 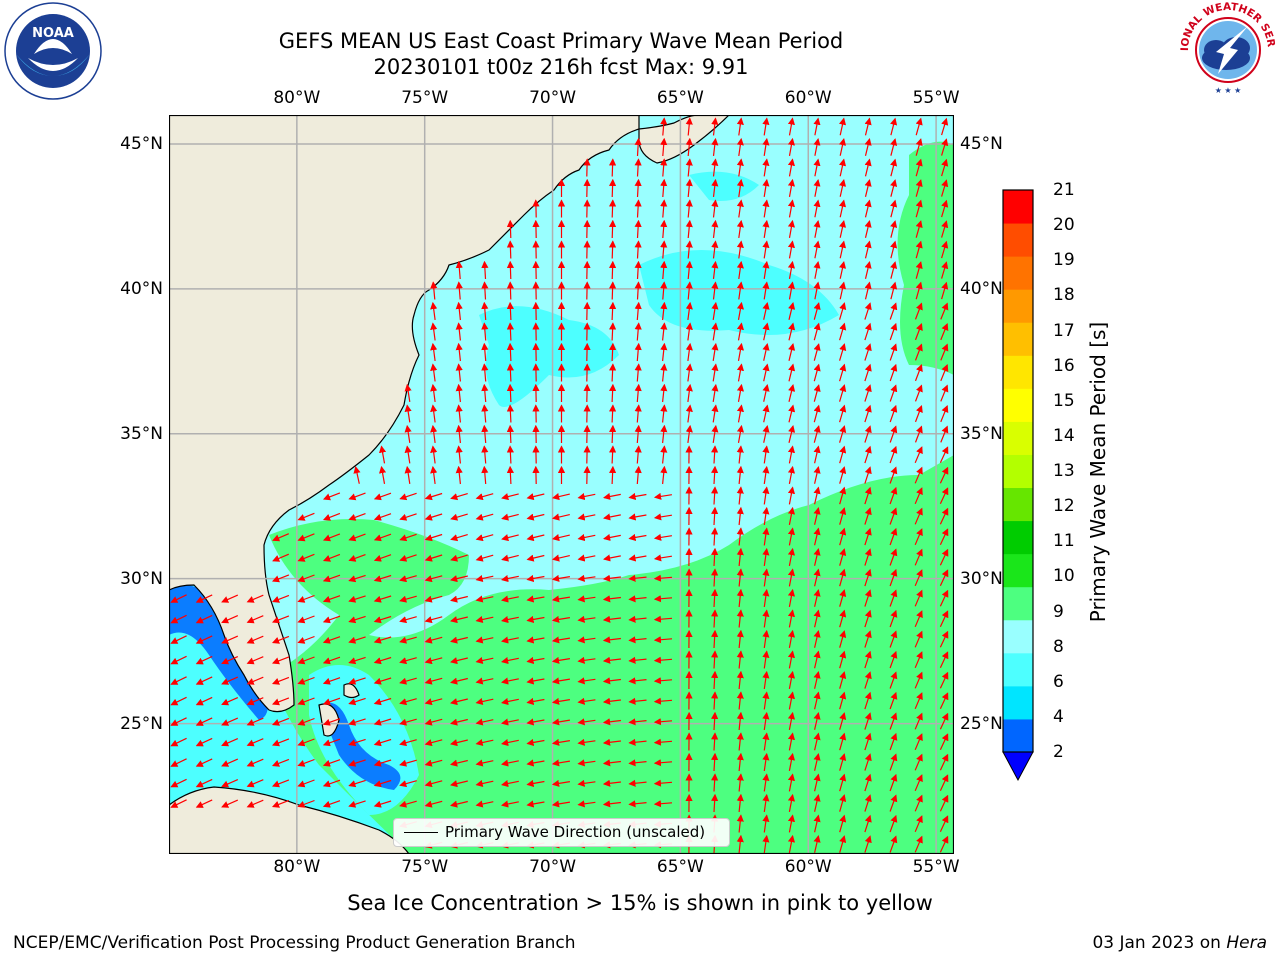 What do you see at coordinates (1058, 646) in the screenshot?
I see `colorbar-tick: 8` at bounding box center [1058, 646].